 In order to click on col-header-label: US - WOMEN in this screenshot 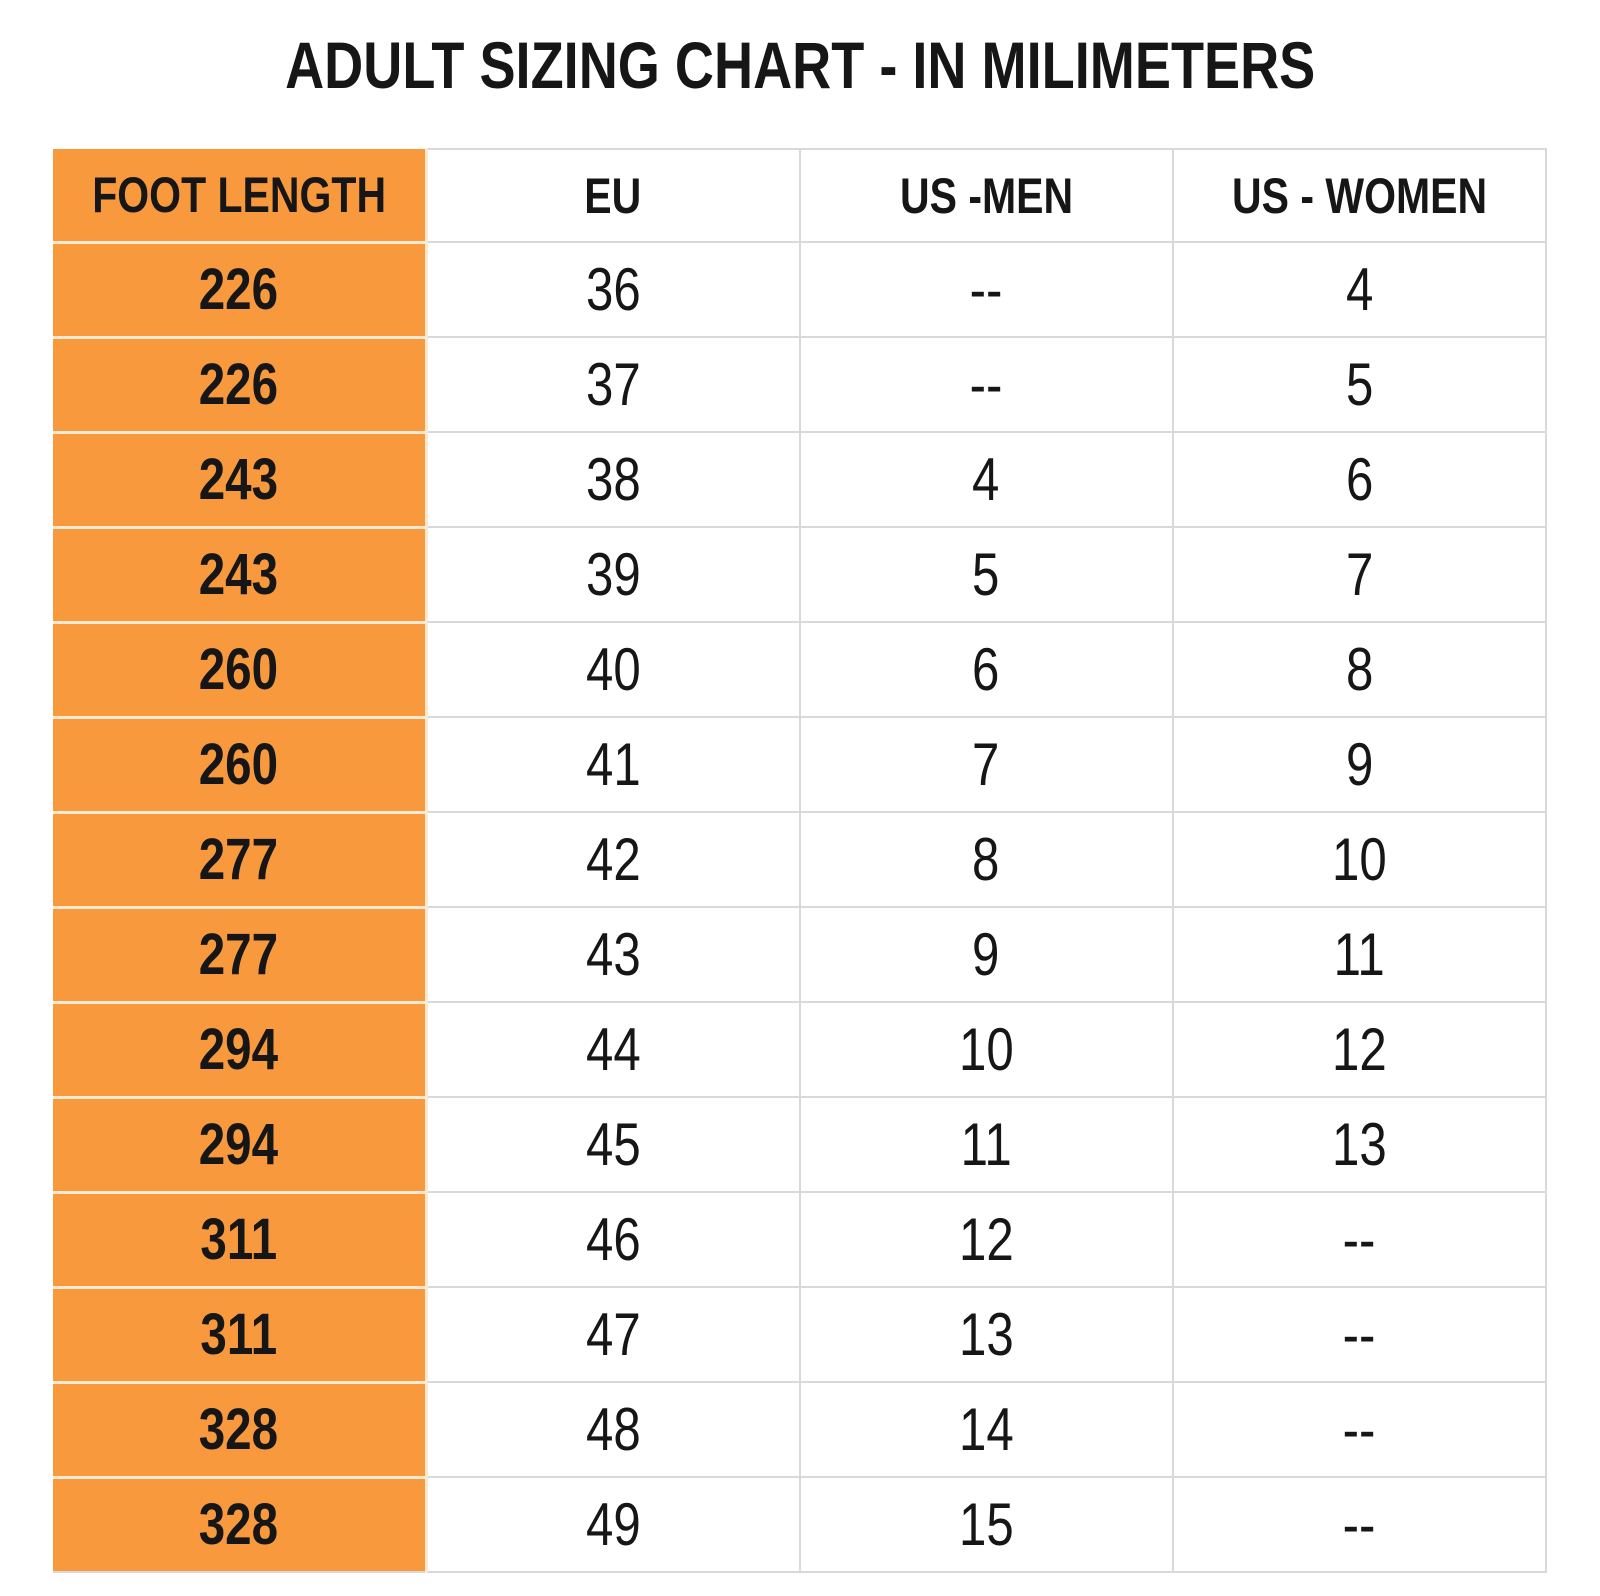, I will do `click(1359, 195)`.